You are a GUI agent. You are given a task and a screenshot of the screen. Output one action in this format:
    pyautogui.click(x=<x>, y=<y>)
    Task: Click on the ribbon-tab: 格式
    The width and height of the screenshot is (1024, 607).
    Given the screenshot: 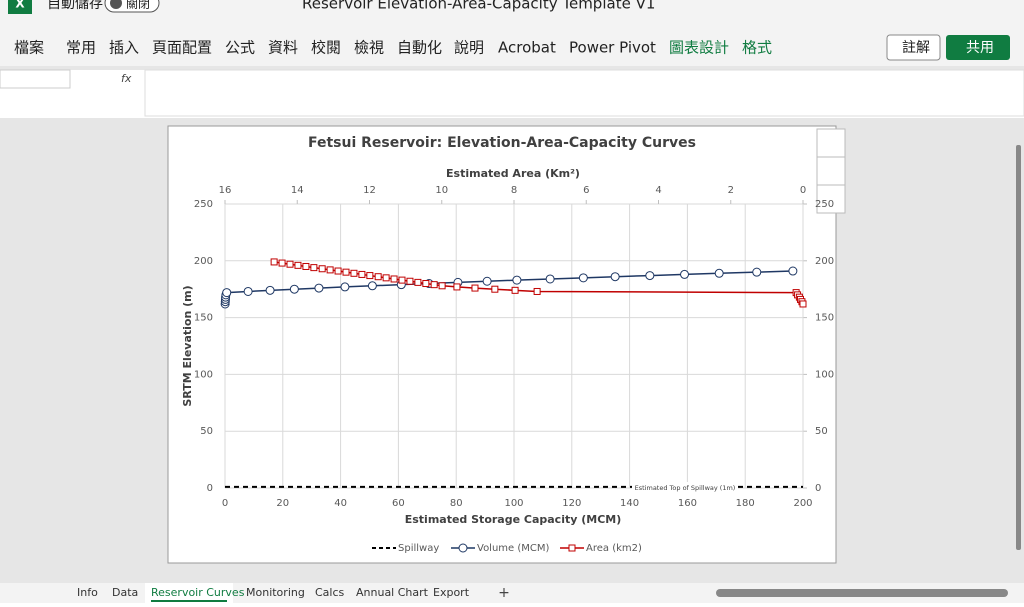 What is the action you would take?
    pyautogui.click(x=757, y=48)
    